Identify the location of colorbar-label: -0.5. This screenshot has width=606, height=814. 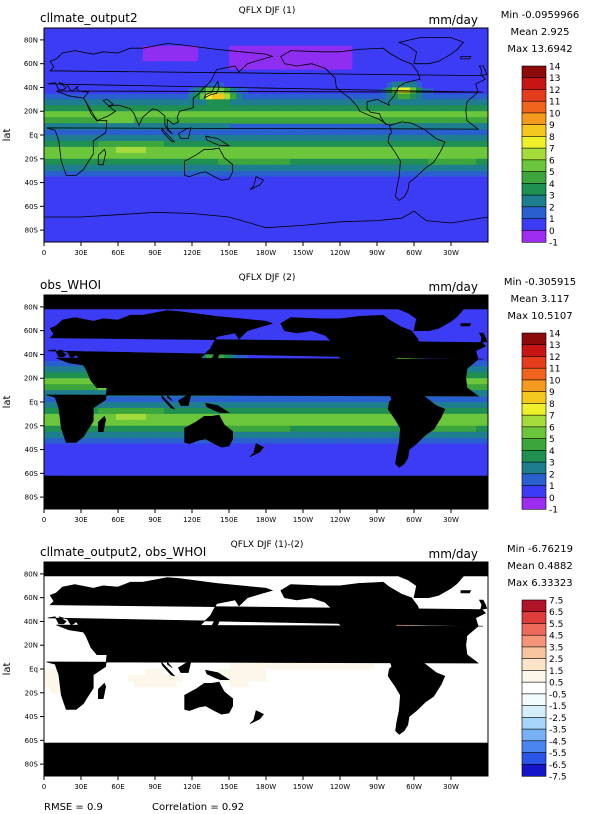
(558, 695).